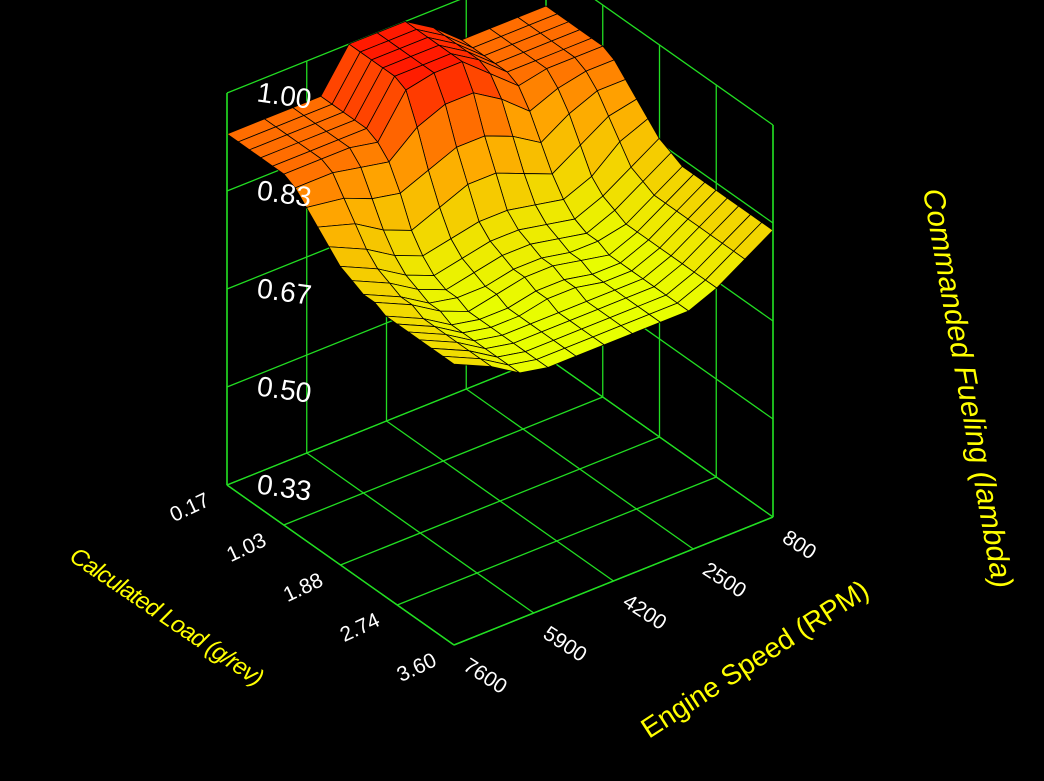 Image resolution: width=1044 pixels, height=781 pixels. I want to click on z-tick-label: 0.83, so click(284, 193).